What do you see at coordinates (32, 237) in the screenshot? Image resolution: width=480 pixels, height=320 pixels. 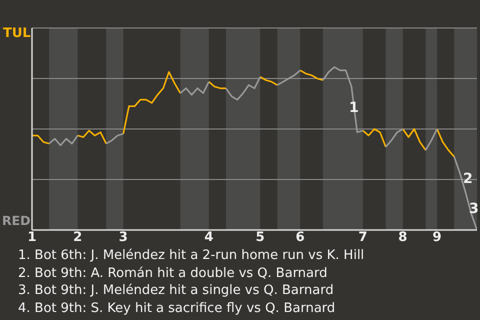 I see `x-tick-label: 1` at bounding box center [32, 237].